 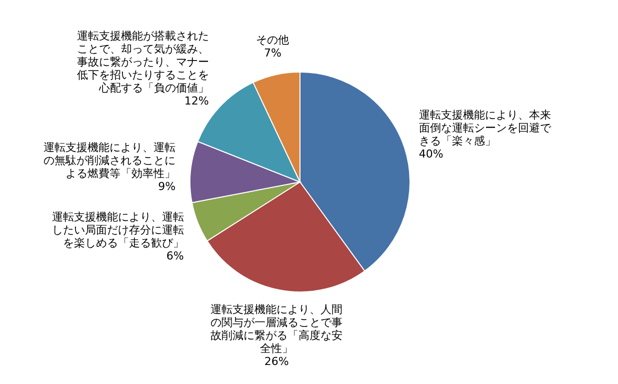 I want to click on data-label: 9%, so click(x=167, y=186).